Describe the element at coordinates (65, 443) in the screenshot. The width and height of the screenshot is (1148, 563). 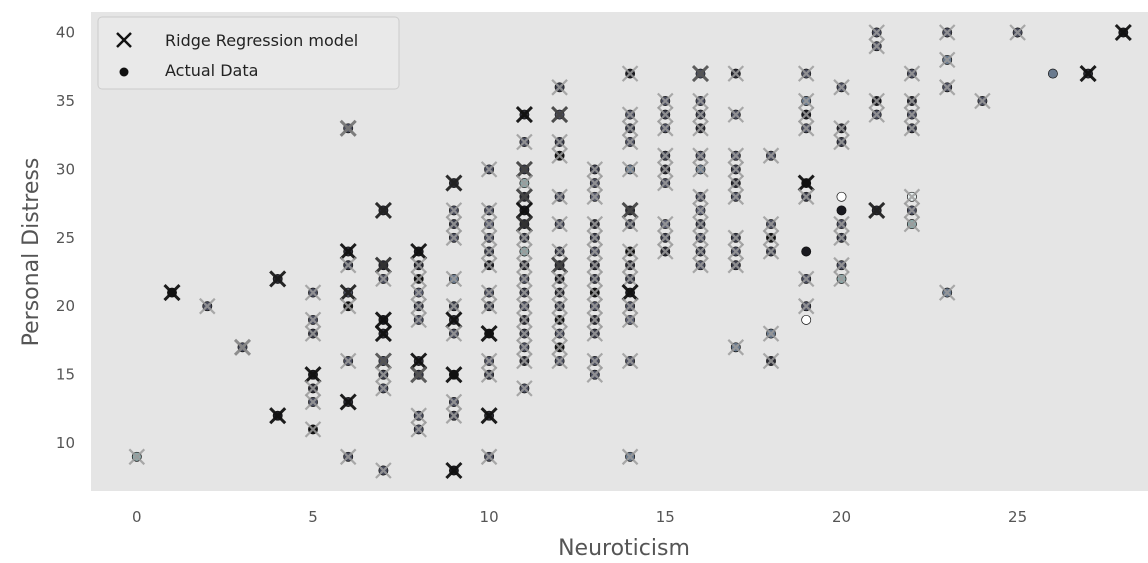
I see `y-tick-label: 10` at that location.